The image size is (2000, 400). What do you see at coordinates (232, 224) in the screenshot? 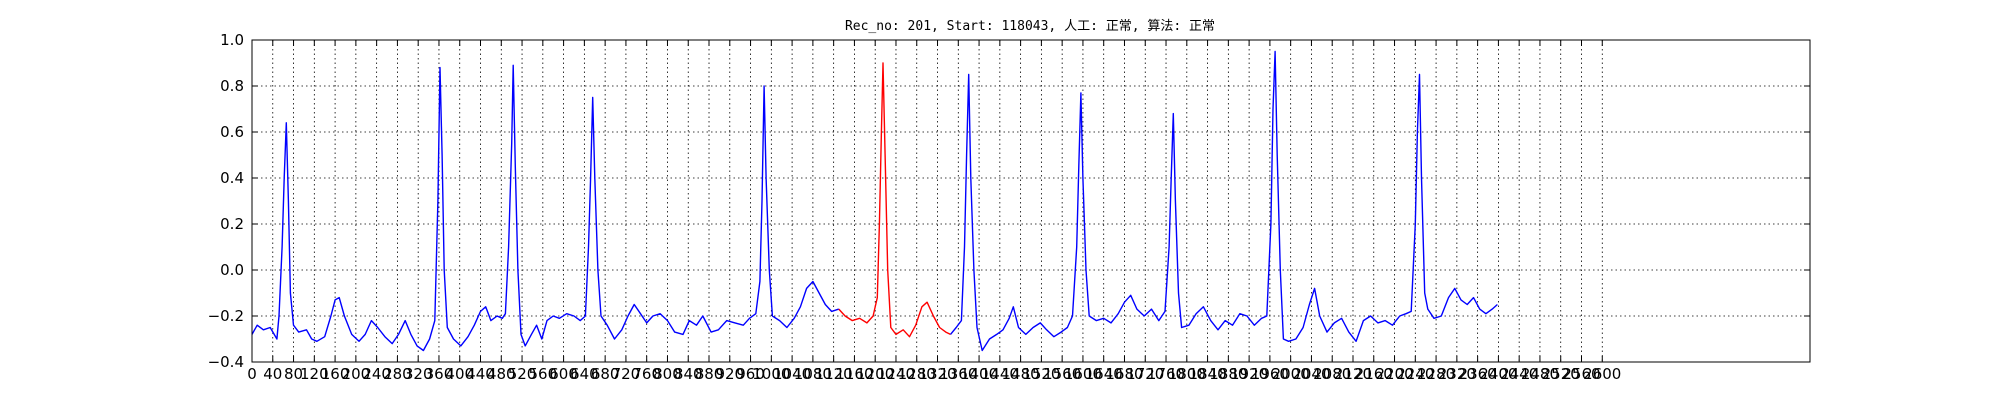
I see `y-tick-label: 0.2` at bounding box center [232, 224].